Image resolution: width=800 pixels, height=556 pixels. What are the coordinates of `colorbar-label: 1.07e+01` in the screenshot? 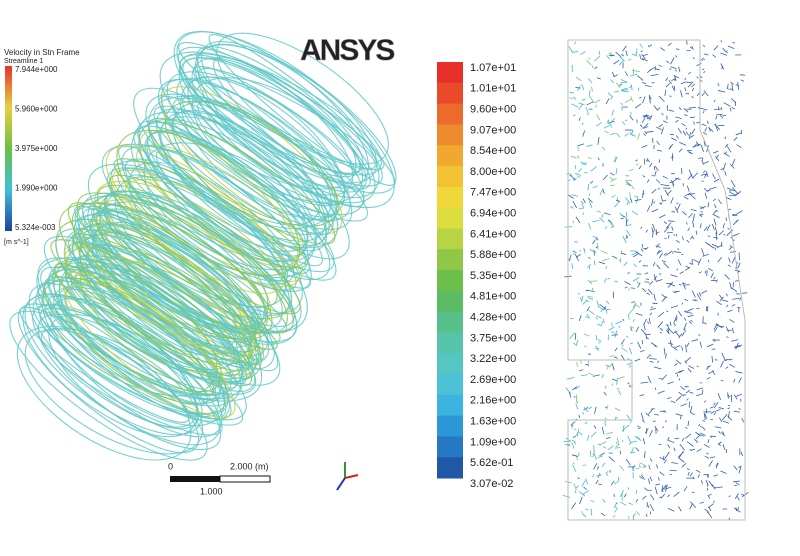 It's located at (493, 68).